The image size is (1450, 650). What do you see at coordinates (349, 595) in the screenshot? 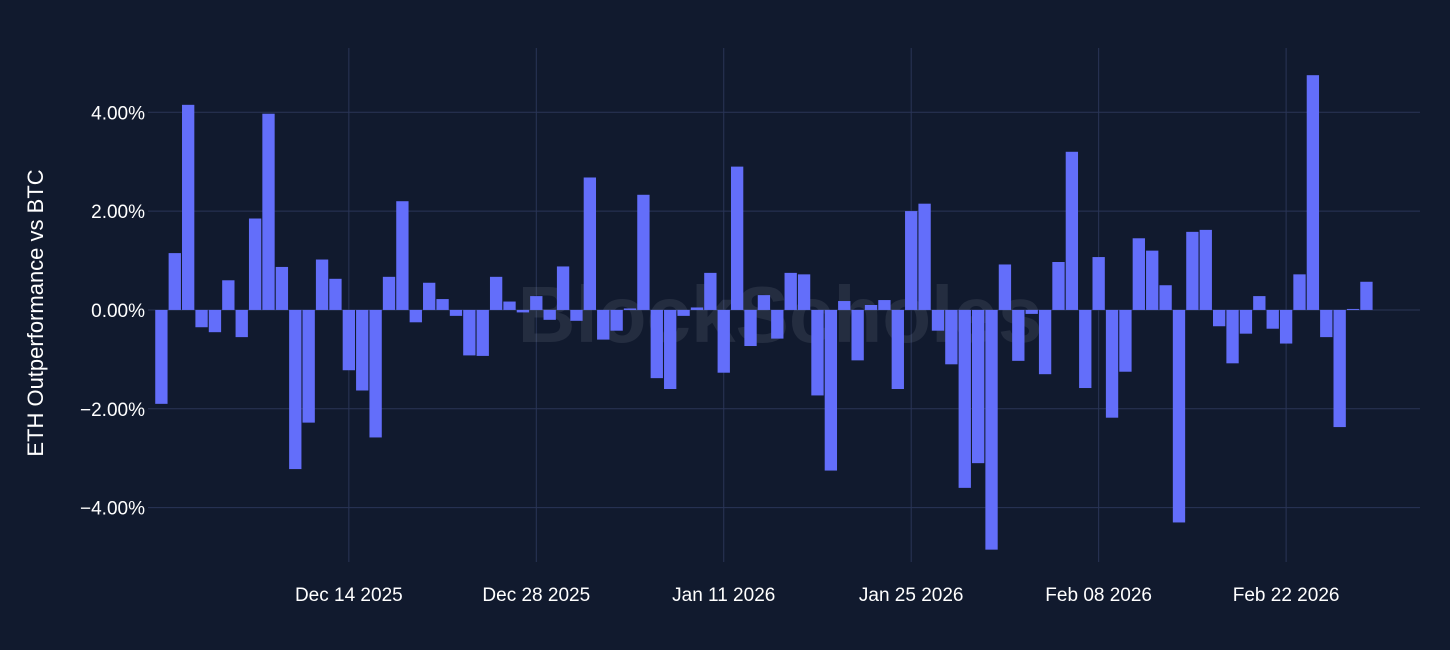
I see `x-tick-label: Dec 14 2025` at bounding box center [349, 595].